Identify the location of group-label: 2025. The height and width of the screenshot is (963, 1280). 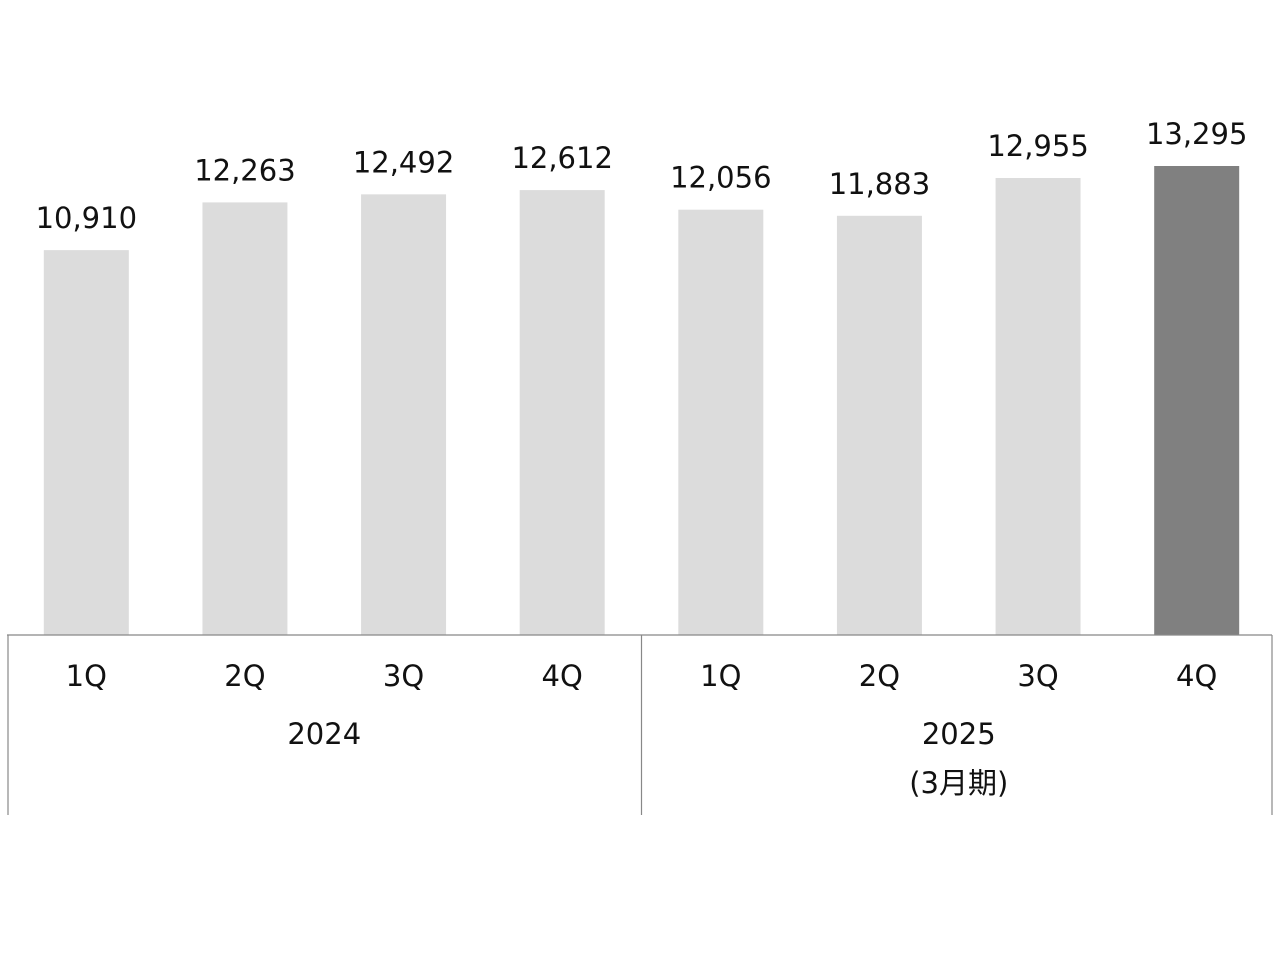
(959, 734).